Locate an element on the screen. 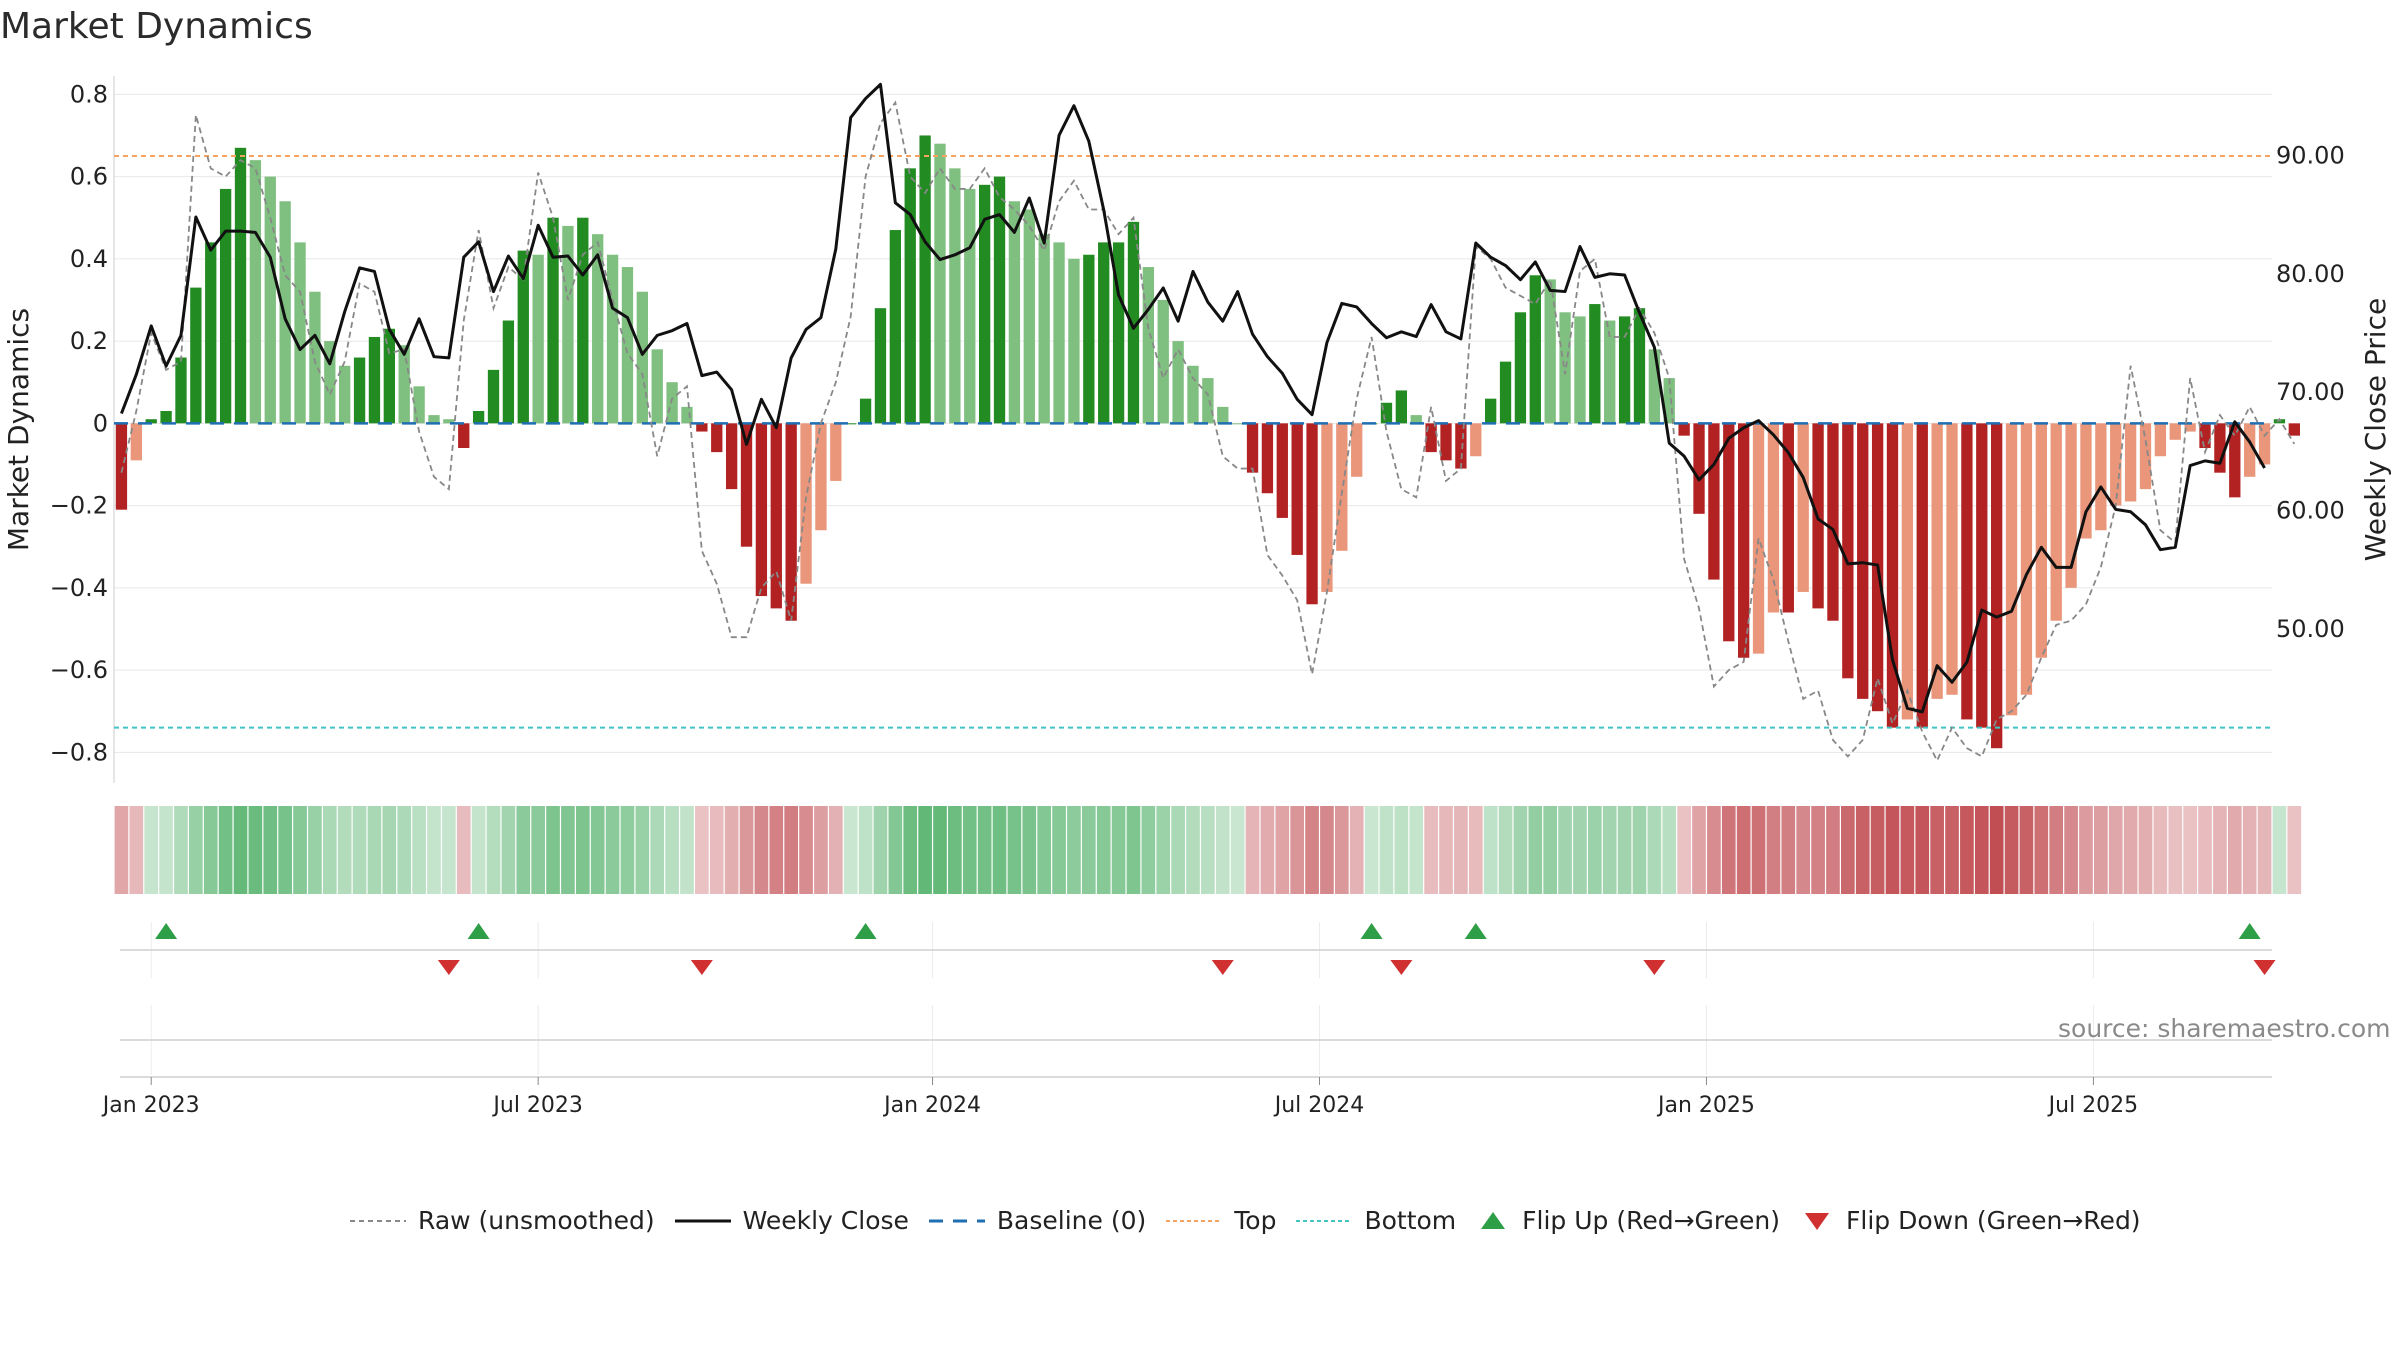 Image resolution: width=2400 pixels, height=1350 pixels. top-line-icon is located at coordinates (1194, 1220).